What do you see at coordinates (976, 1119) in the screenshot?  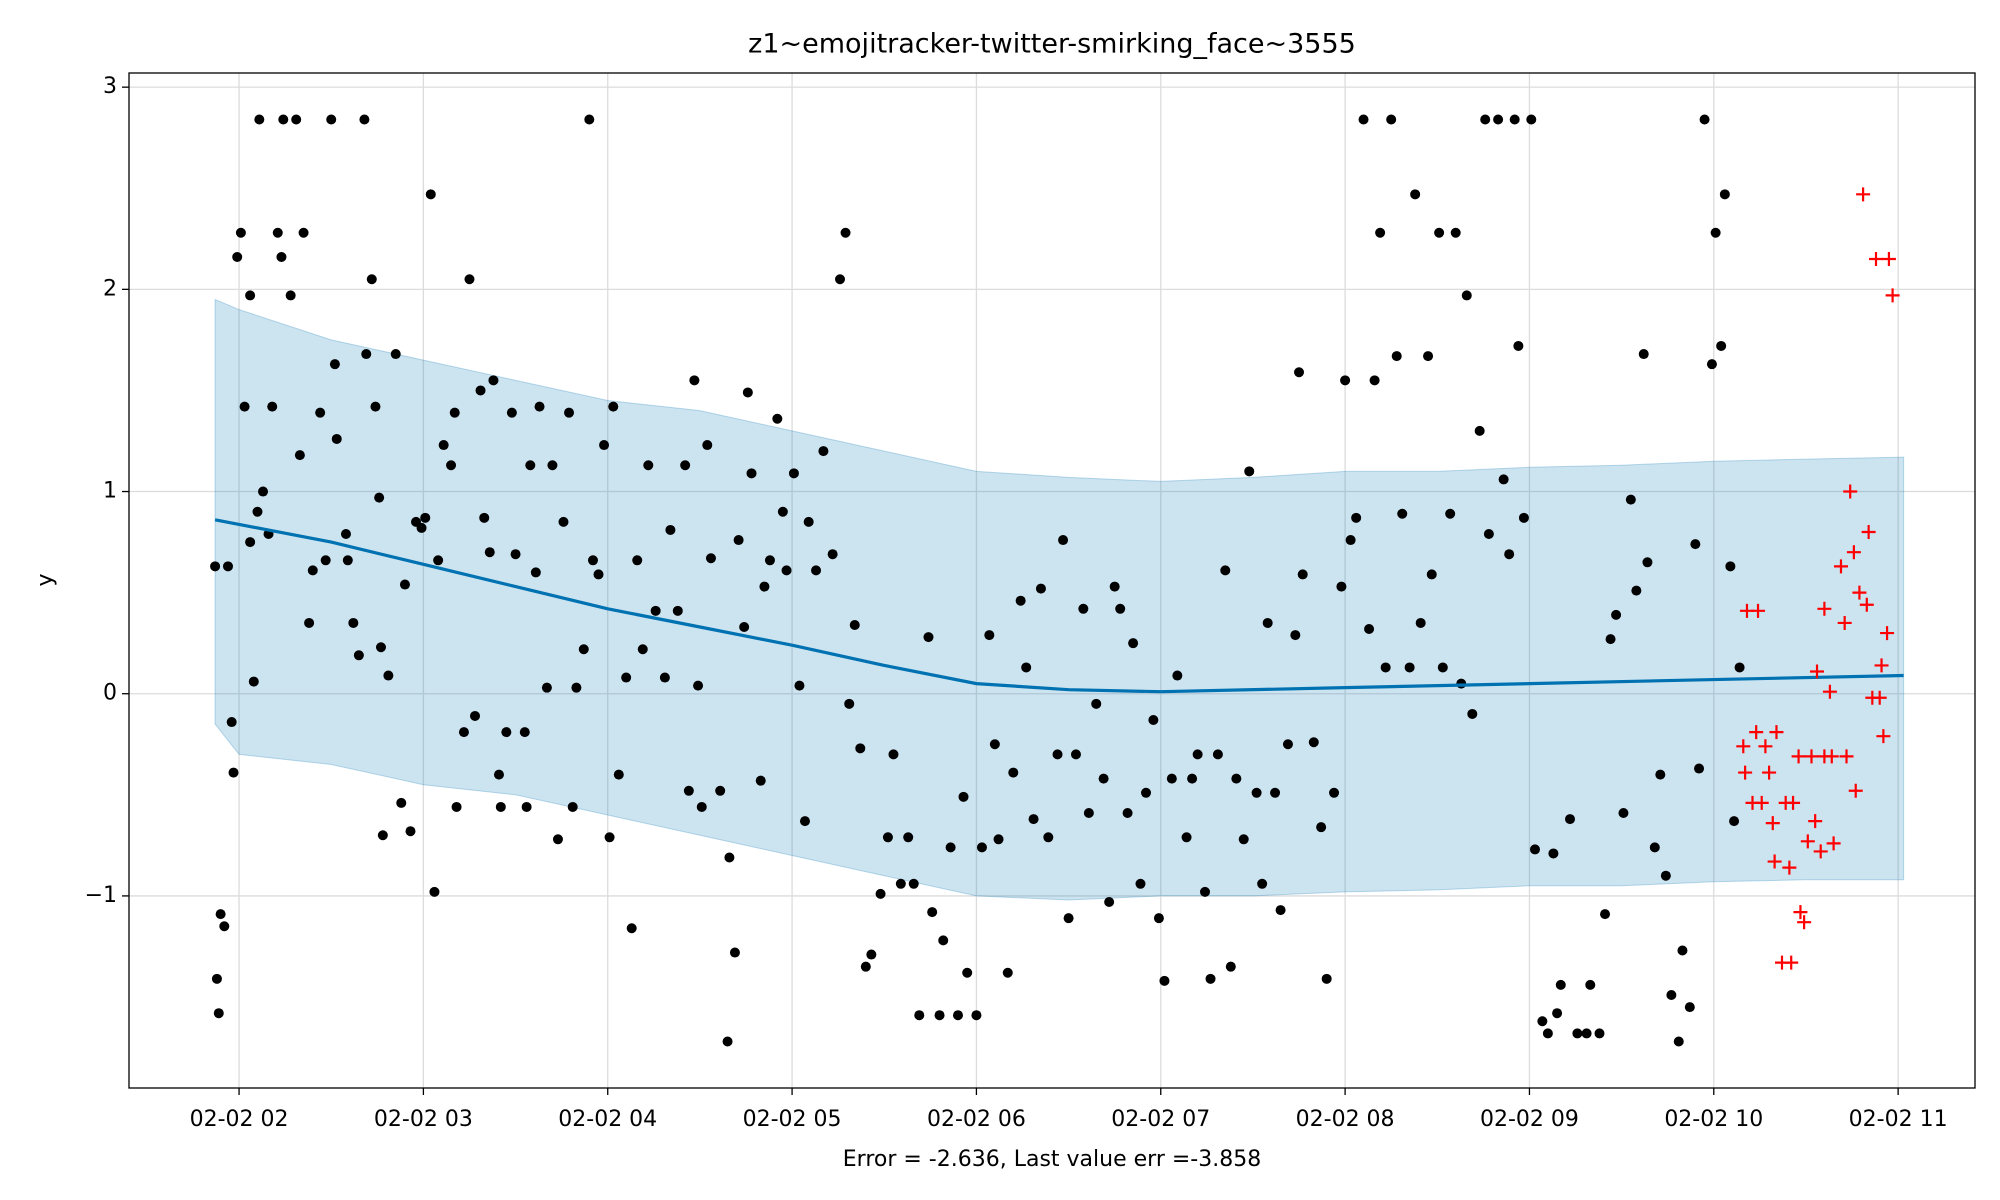 I see `x-tick-label: 02-02 06` at bounding box center [976, 1119].